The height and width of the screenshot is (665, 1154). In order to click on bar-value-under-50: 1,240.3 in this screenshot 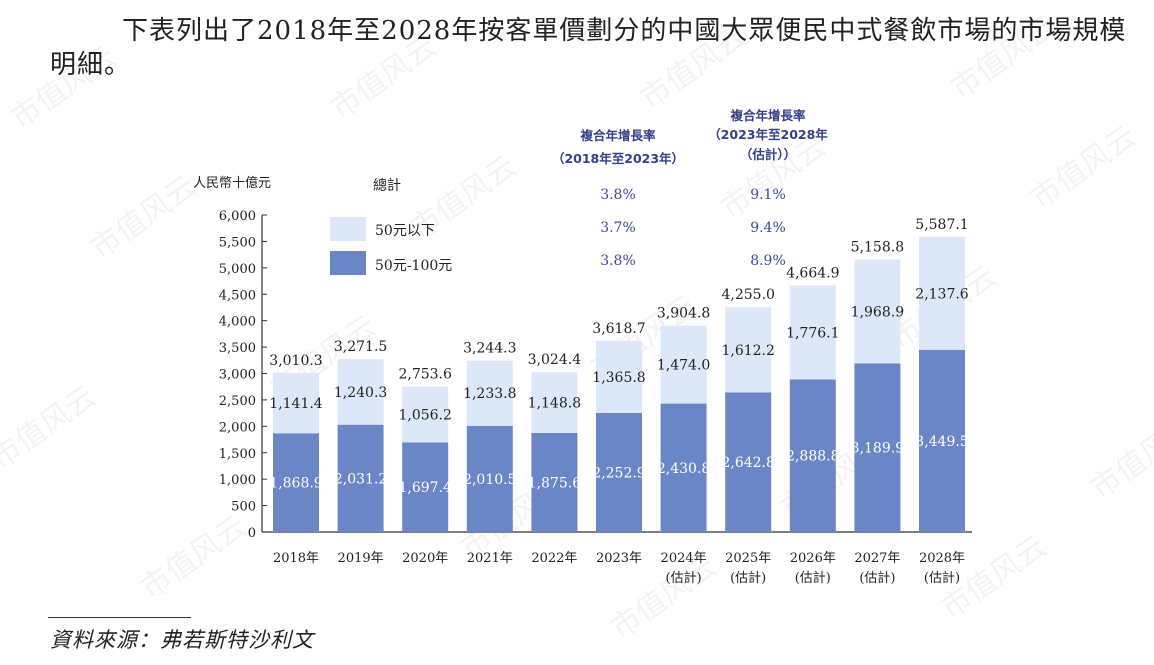, I will do `click(360, 393)`.